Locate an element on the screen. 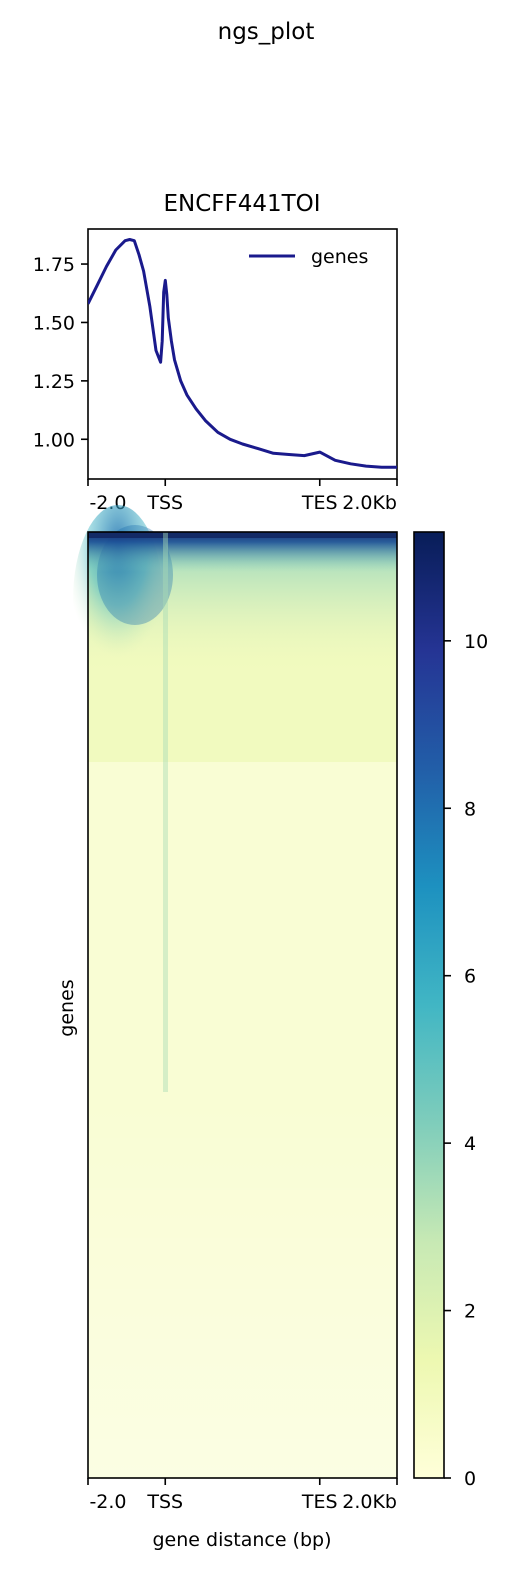 The height and width of the screenshot is (1594, 519). profile-x-tick-label: 2.0Kb is located at coordinates (369, 503).